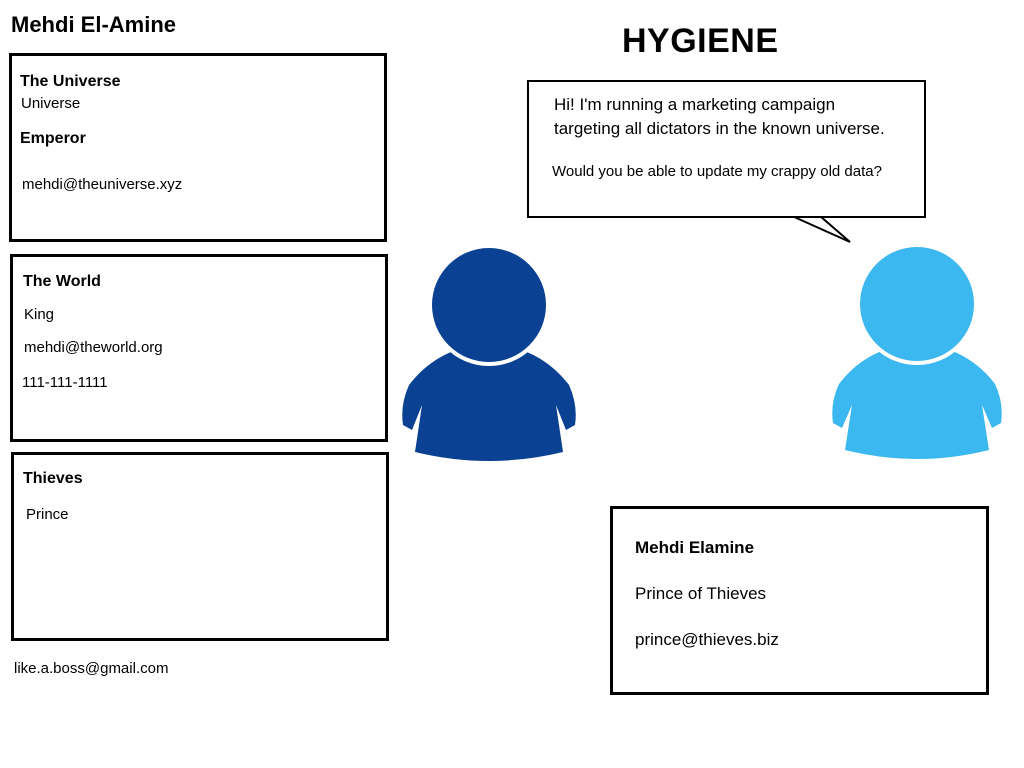 Image resolution: width=1024 pixels, height=768 pixels. Describe the element at coordinates (93, 347) in the screenshot. I see `record-email: mehdi@theworld.org` at that location.